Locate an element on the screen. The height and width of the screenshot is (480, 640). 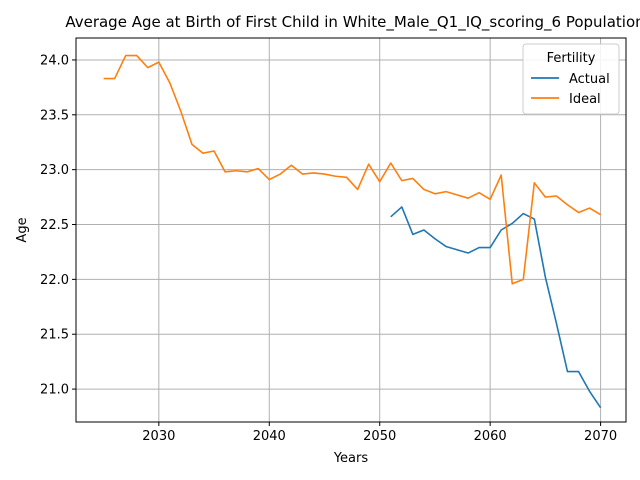
series-line-actual is located at coordinates (496, 307).